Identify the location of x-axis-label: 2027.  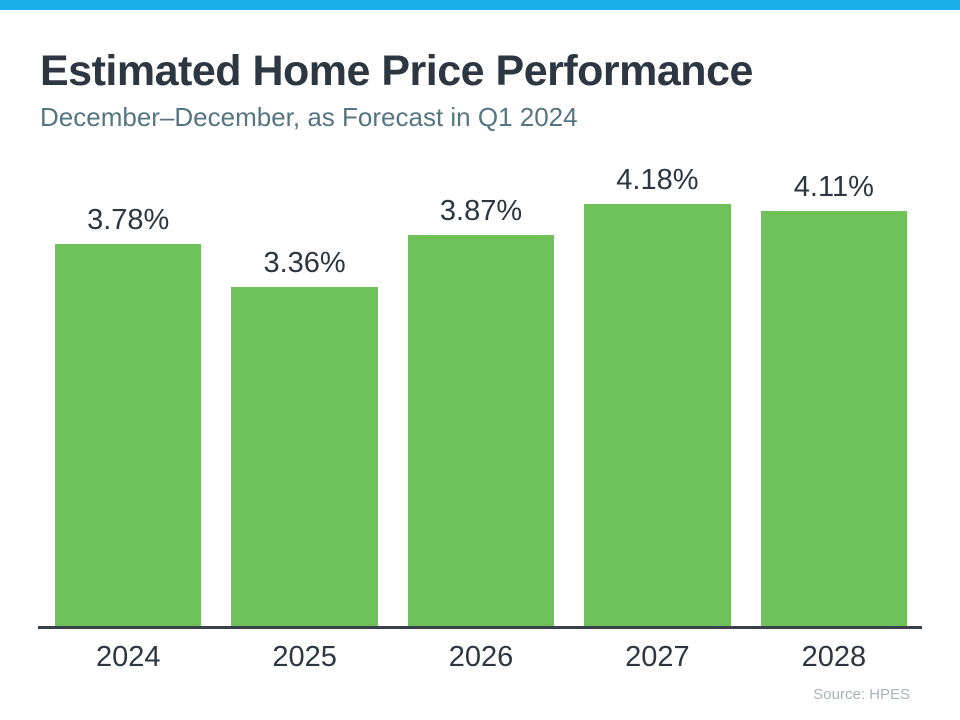
(657, 657).